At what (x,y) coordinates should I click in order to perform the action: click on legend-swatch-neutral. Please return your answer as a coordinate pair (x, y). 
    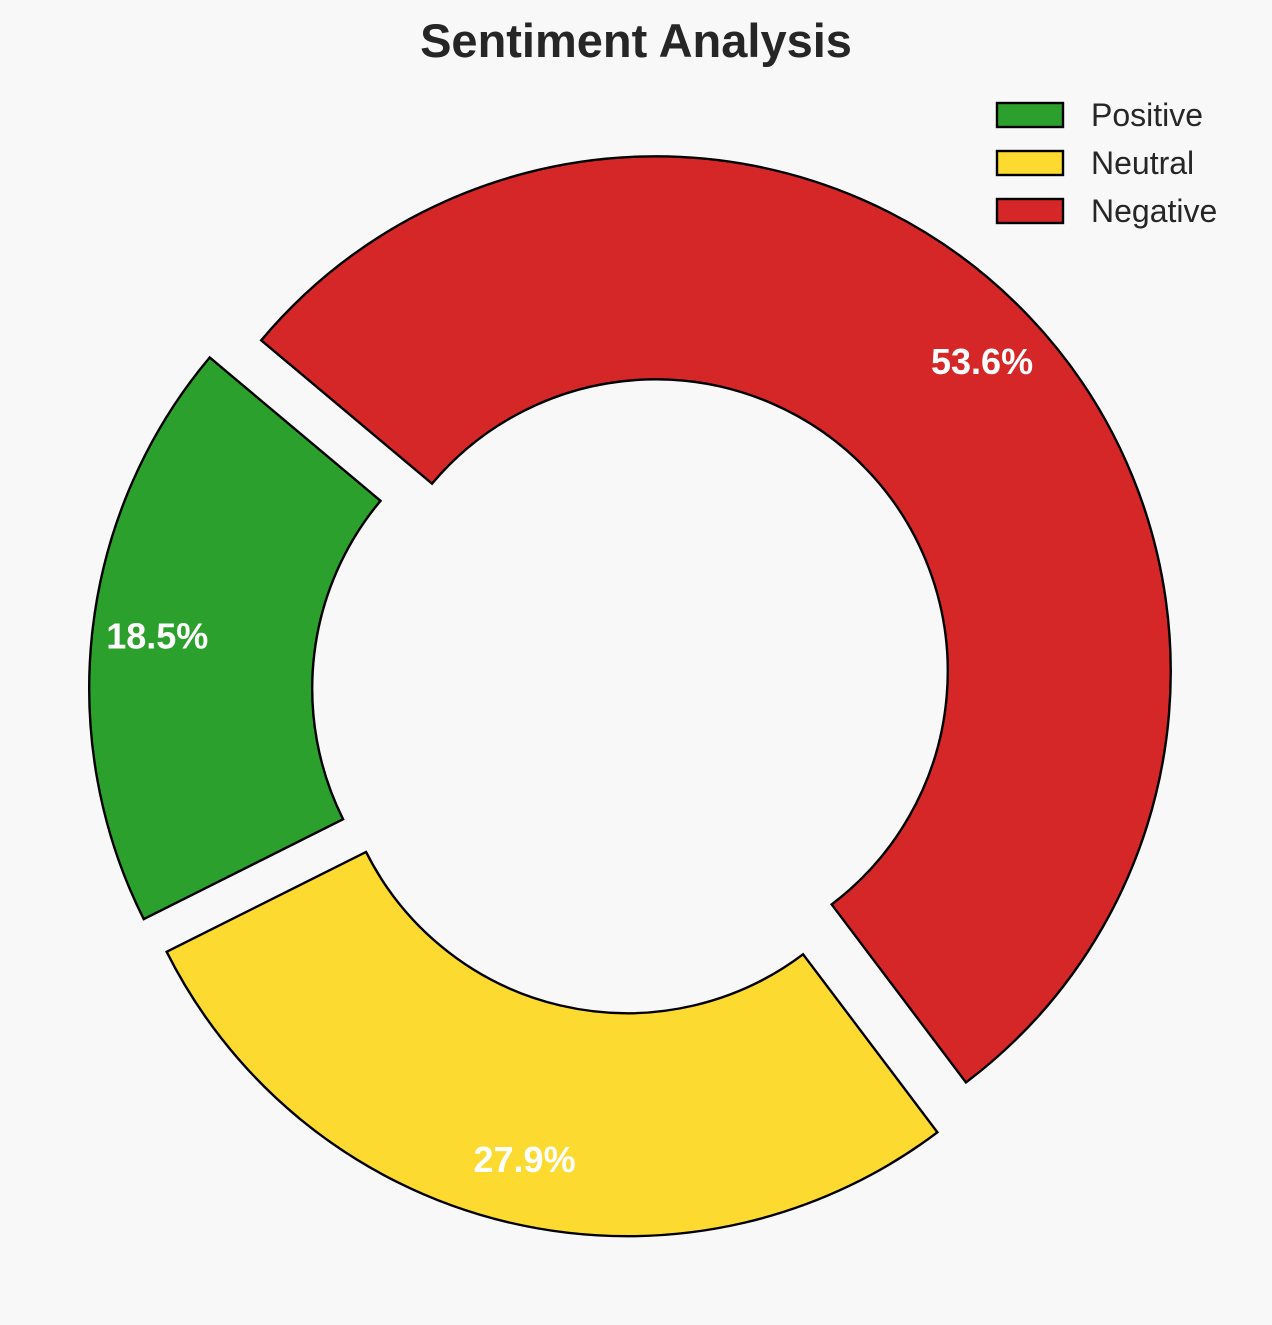
    Looking at the image, I should click on (1030, 163).